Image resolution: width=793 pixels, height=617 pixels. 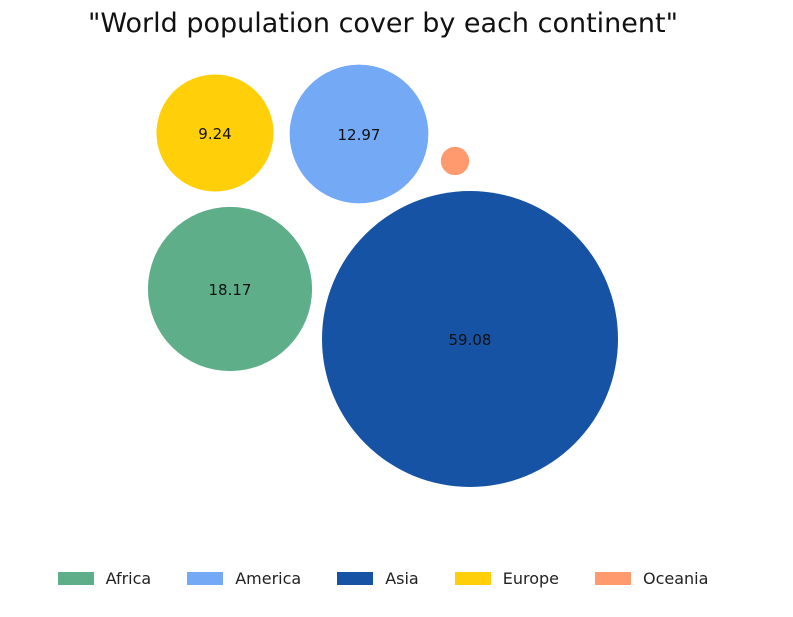 I want to click on legend-swatch-america, so click(x=205, y=578).